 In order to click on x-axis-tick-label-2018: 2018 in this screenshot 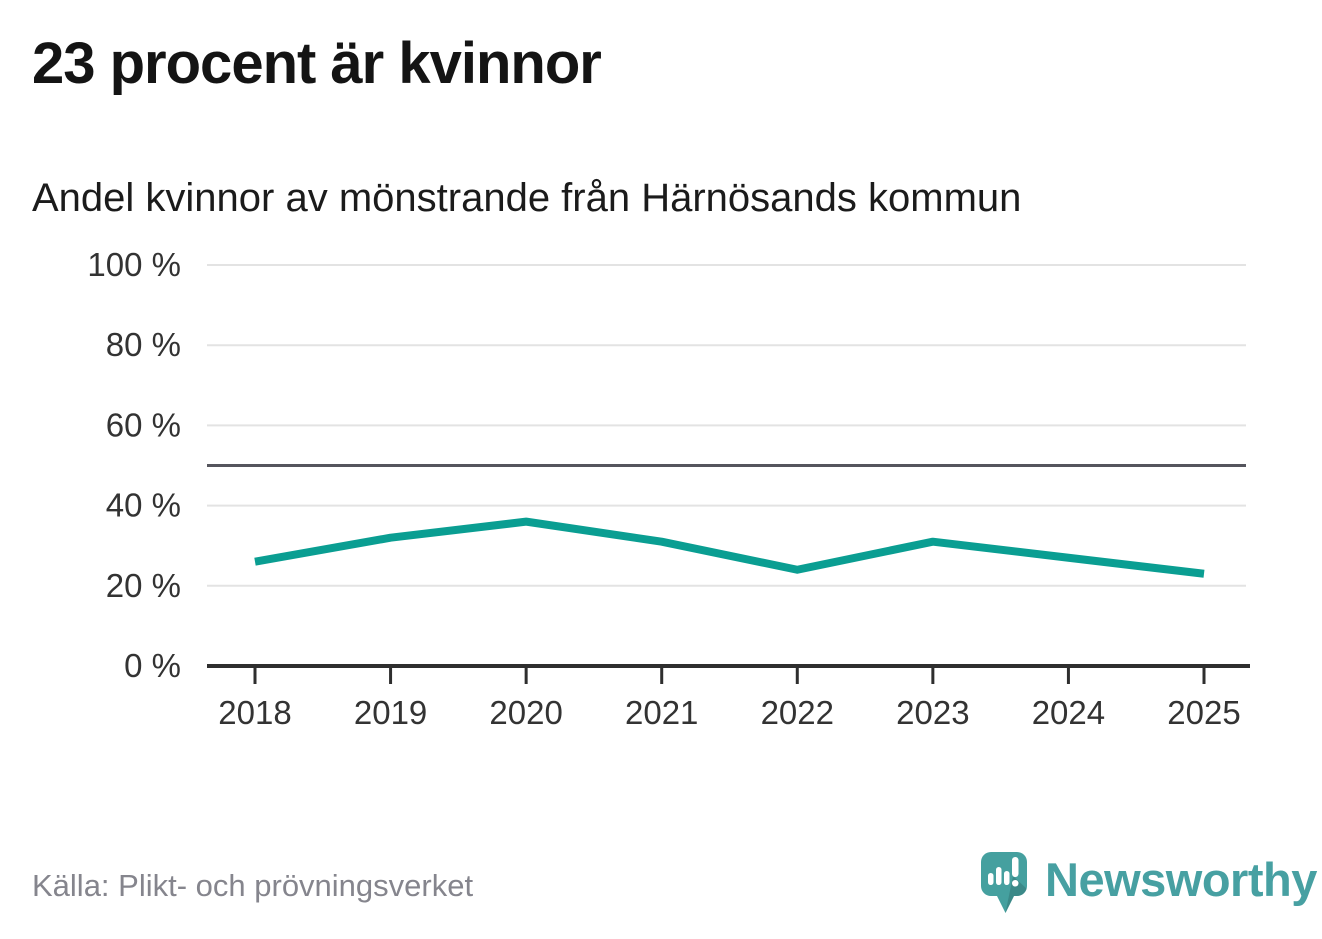, I will do `click(254, 712)`.